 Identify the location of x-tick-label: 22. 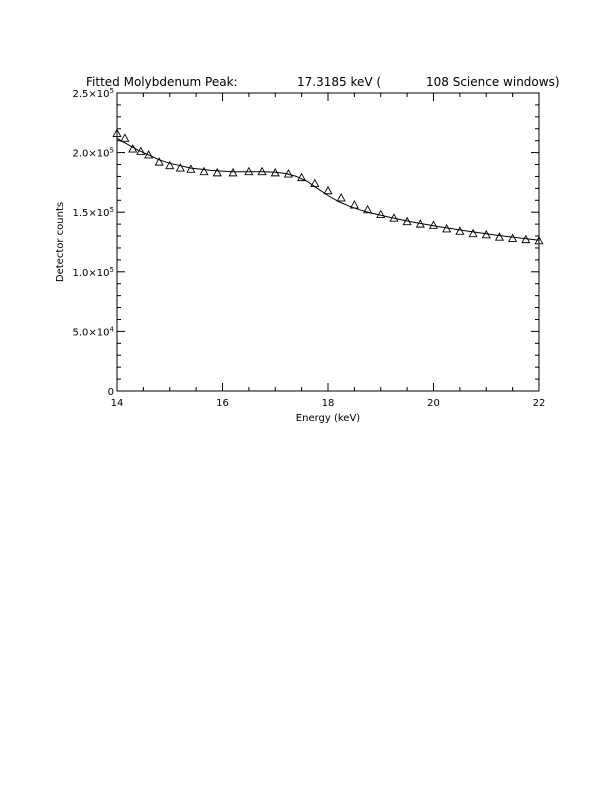
(539, 403).